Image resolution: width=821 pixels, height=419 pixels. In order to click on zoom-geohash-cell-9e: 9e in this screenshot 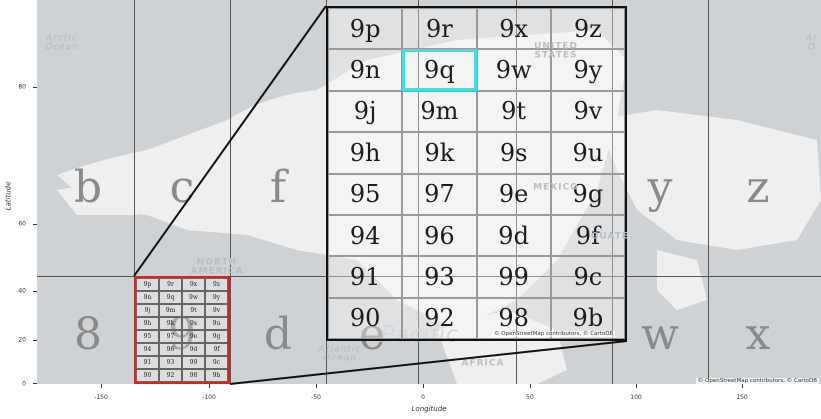, I will do `click(513, 194)`.